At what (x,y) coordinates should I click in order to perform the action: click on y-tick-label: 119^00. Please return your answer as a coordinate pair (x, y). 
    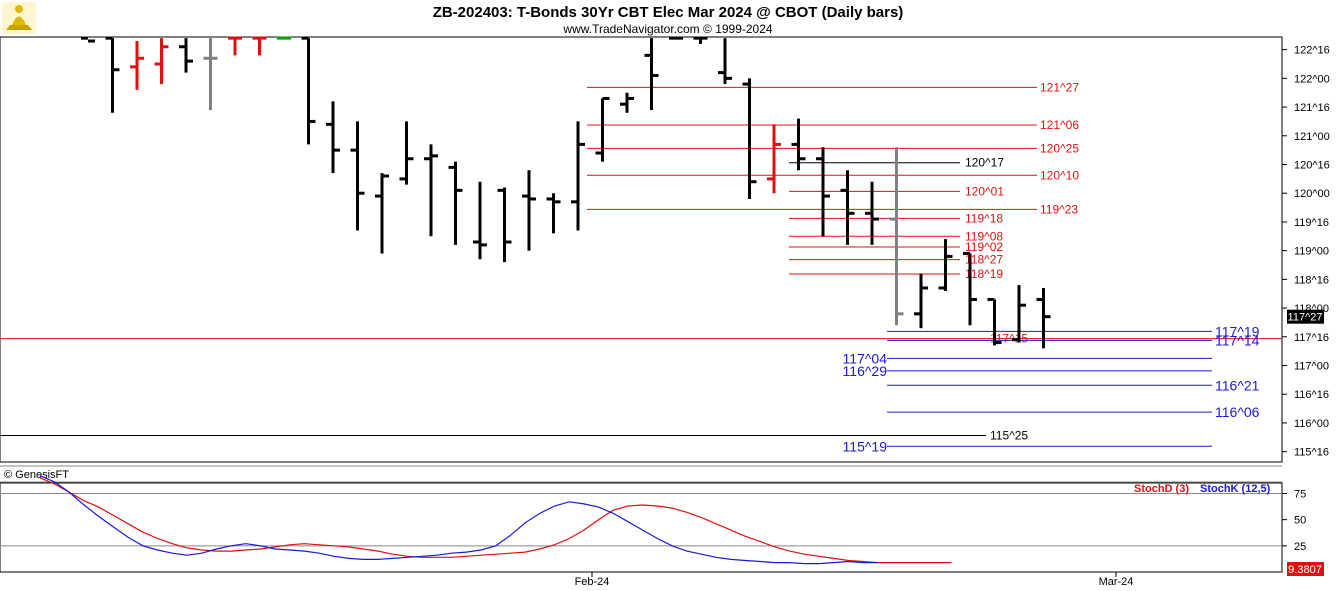
    Looking at the image, I should click on (1311, 252).